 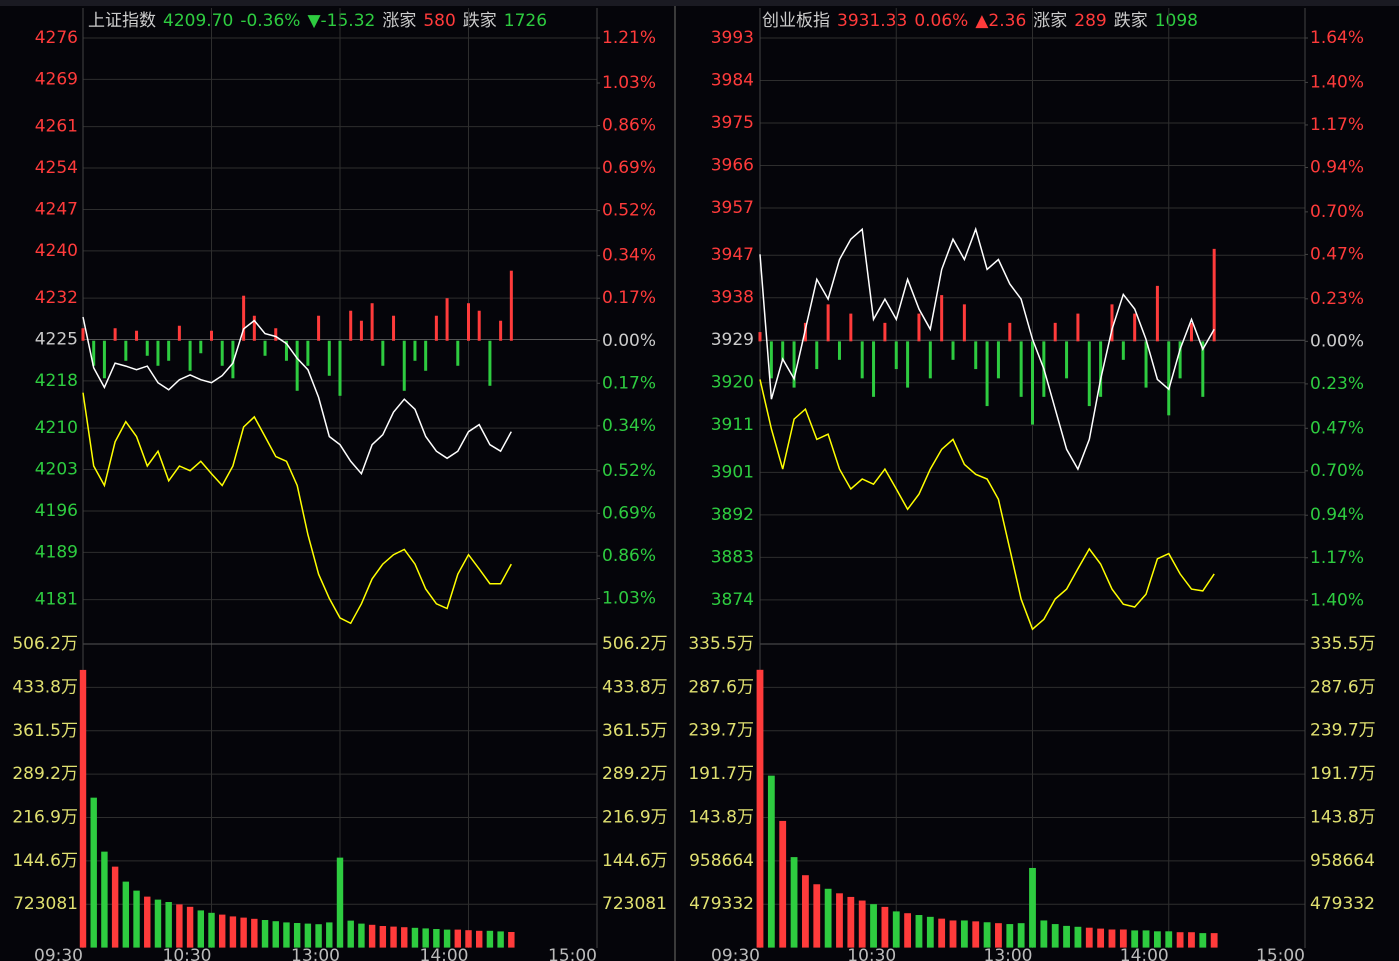 What do you see at coordinates (732, 208) in the screenshot?
I see `y-tick-label: 3957` at bounding box center [732, 208].